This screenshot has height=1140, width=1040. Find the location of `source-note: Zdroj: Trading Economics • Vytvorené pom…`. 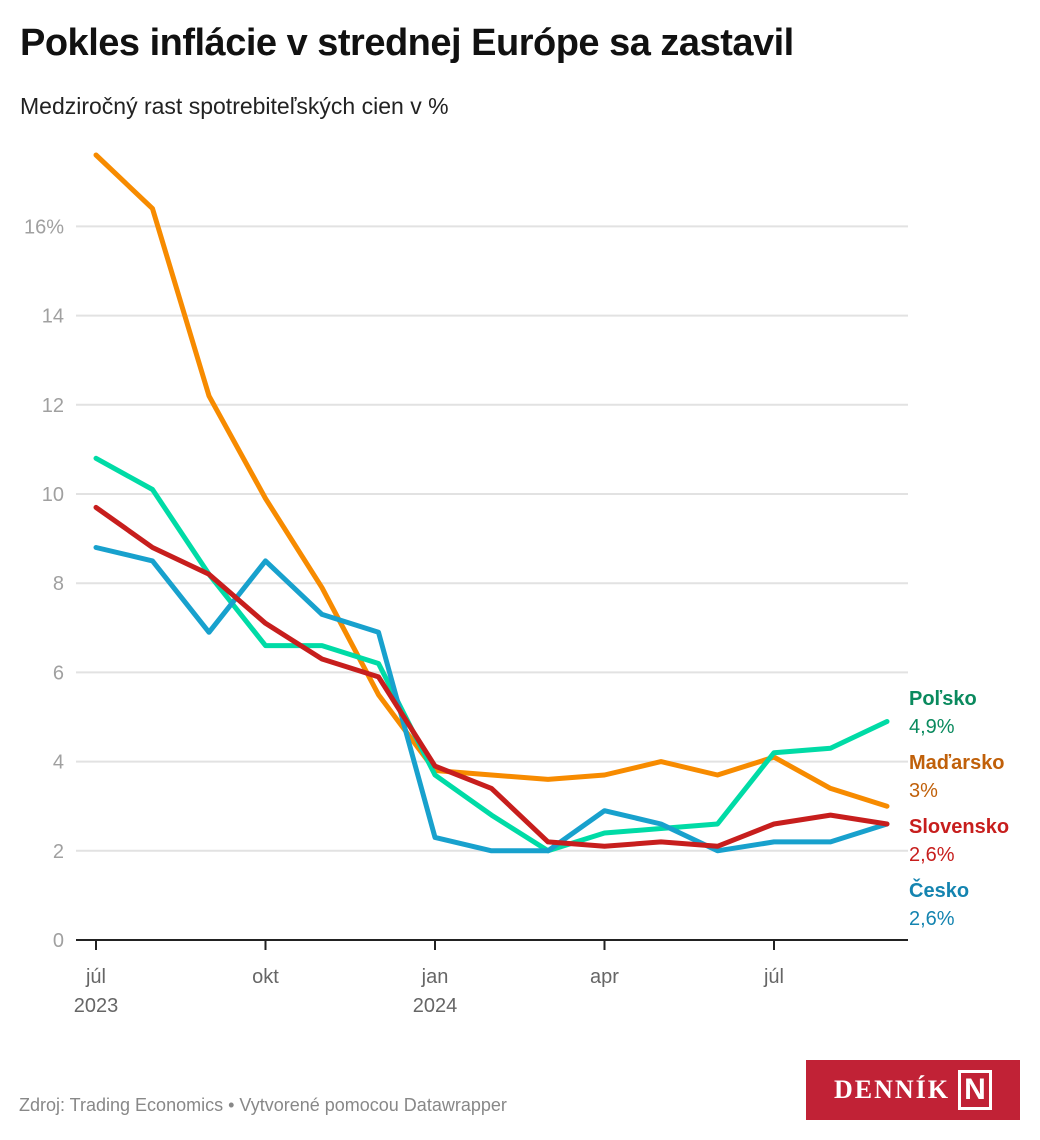

source-note: Zdroj: Trading Economics • Vytvorené pom… is located at coordinates (263, 1105).